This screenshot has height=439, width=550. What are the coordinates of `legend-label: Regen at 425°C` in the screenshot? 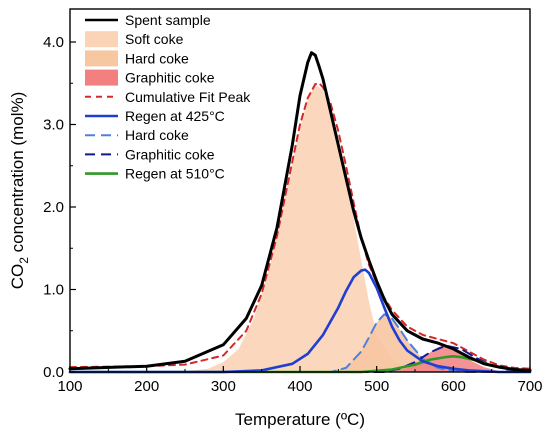 It's located at (175, 116).